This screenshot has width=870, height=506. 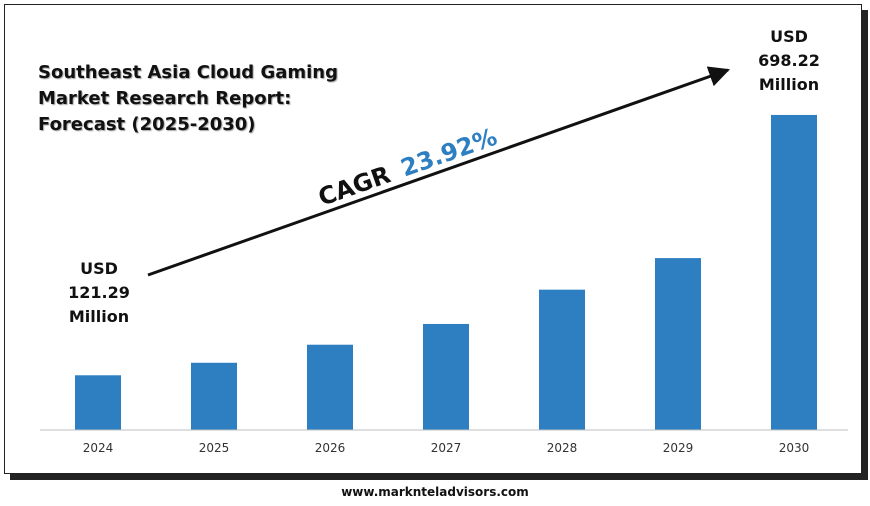 What do you see at coordinates (562, 359) in the screenshot?
I see `bar-2028` at bounding box center [562, 359].